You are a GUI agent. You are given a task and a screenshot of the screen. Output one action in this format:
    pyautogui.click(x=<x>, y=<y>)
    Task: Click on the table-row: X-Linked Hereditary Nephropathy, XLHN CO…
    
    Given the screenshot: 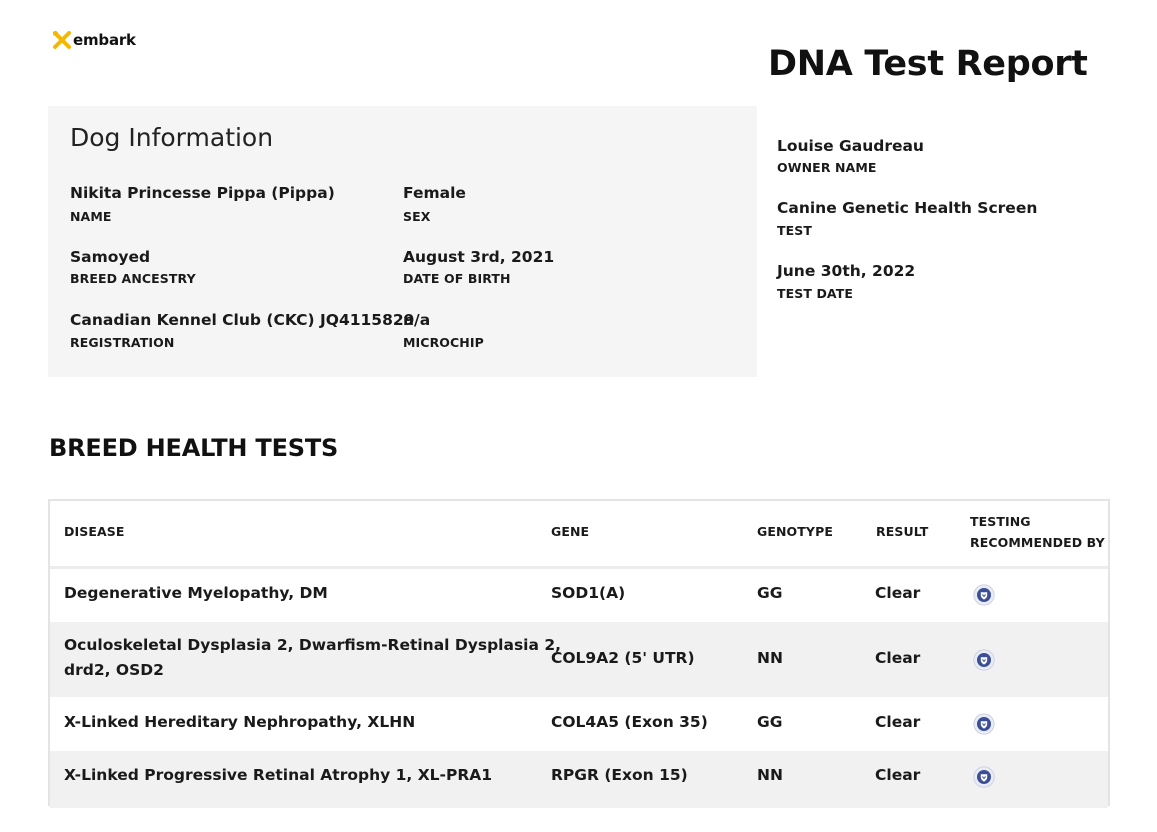 What is the action you would take?
    pyautogui.click(x=579, y=724)
    